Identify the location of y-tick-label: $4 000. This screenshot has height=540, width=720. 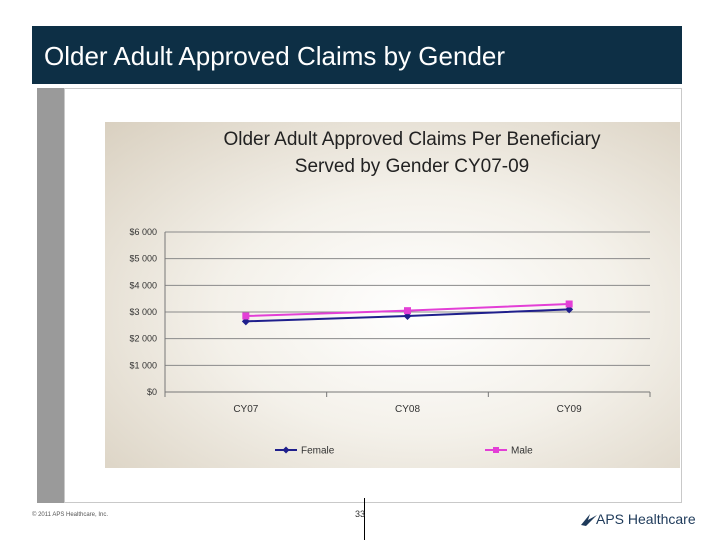
(143, 285).